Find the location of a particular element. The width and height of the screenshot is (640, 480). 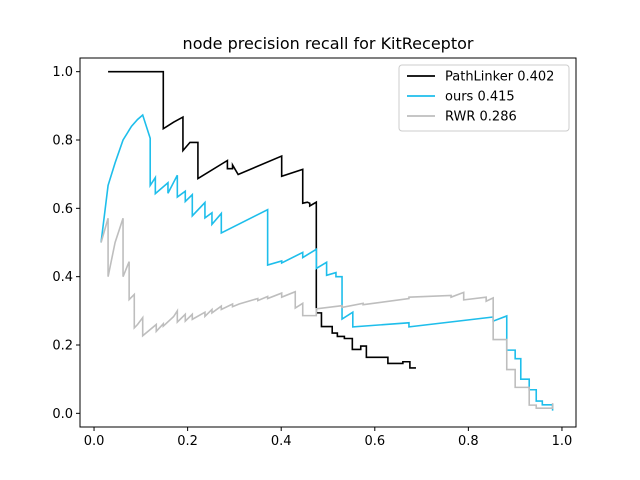

y-tick-label: 0.0 is located at coordinates (62, 414).